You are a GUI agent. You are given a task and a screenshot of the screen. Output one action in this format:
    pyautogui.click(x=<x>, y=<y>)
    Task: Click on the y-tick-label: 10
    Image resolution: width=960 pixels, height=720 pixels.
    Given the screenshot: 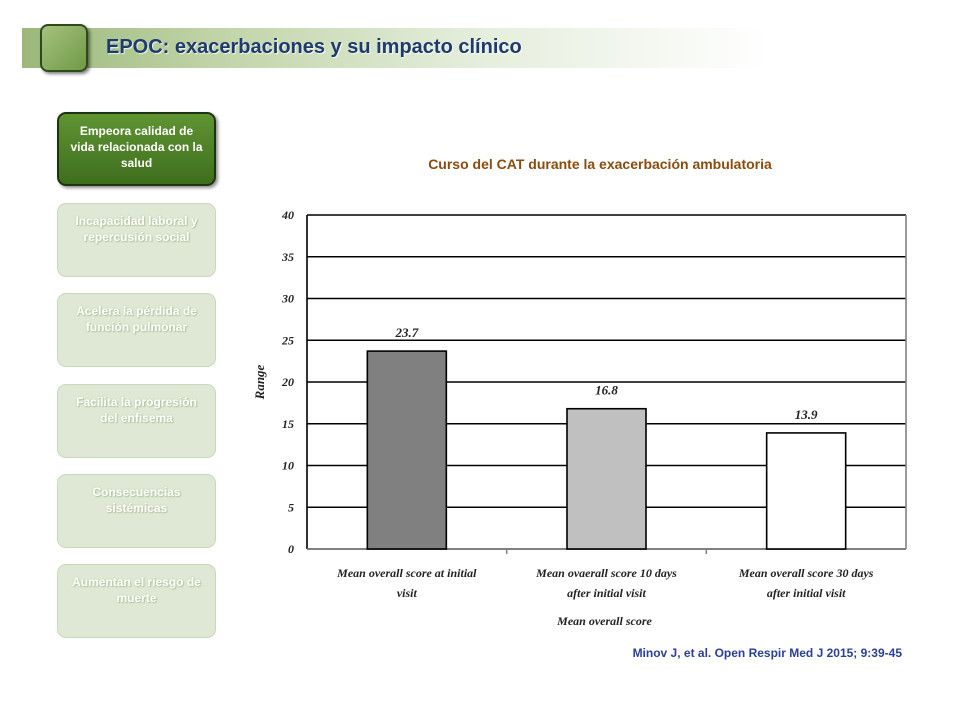 What is the action you would take?
    pyautogui.click(x=288, y=466)
    